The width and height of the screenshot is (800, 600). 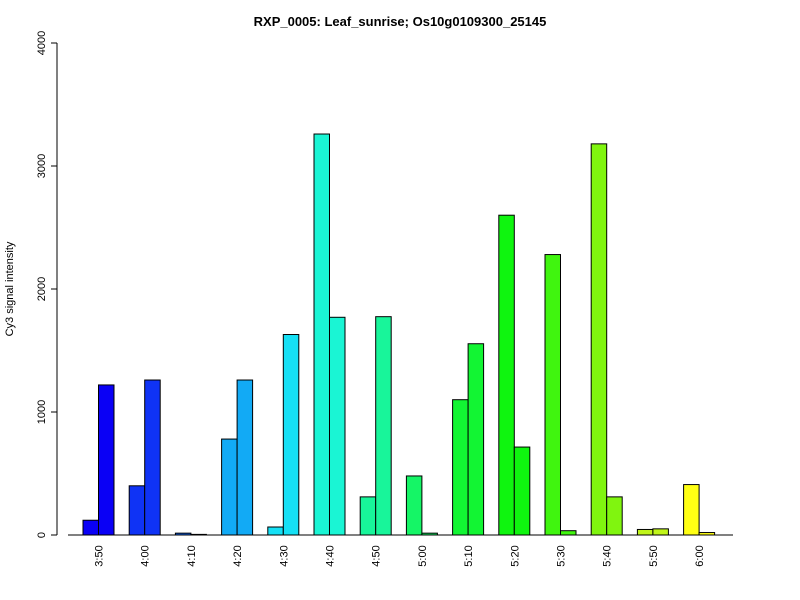 I want to click on y-axis: 0 1000 2000 3000 4000, so click(x=47, y=284).